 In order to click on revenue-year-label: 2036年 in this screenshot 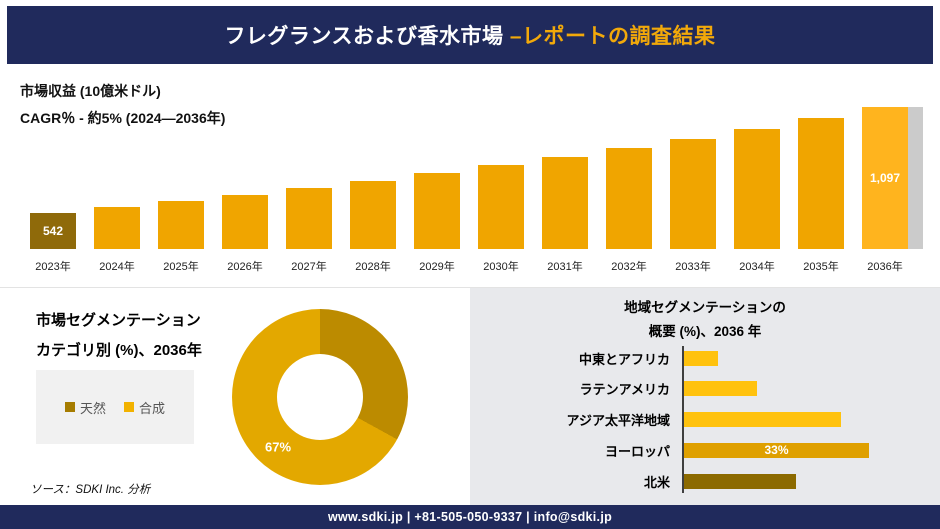, I will do `click(885, 267)`.